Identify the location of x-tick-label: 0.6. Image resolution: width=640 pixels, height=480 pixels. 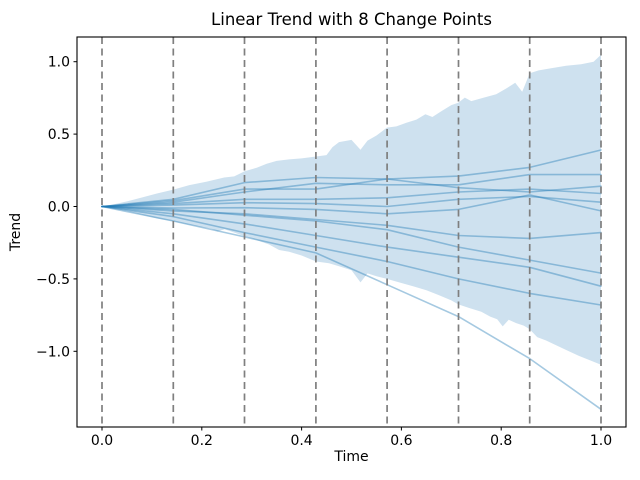
(401, 441).